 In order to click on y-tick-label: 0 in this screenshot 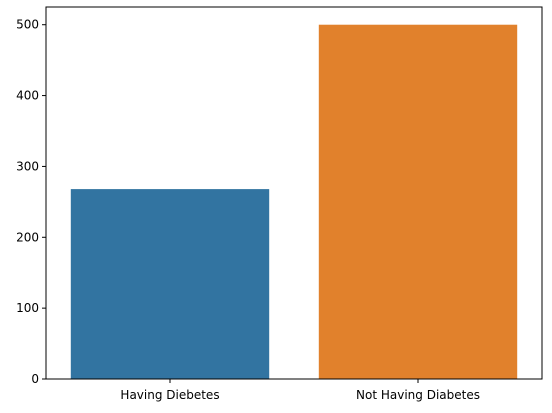, I will do `click(35, 379)`.